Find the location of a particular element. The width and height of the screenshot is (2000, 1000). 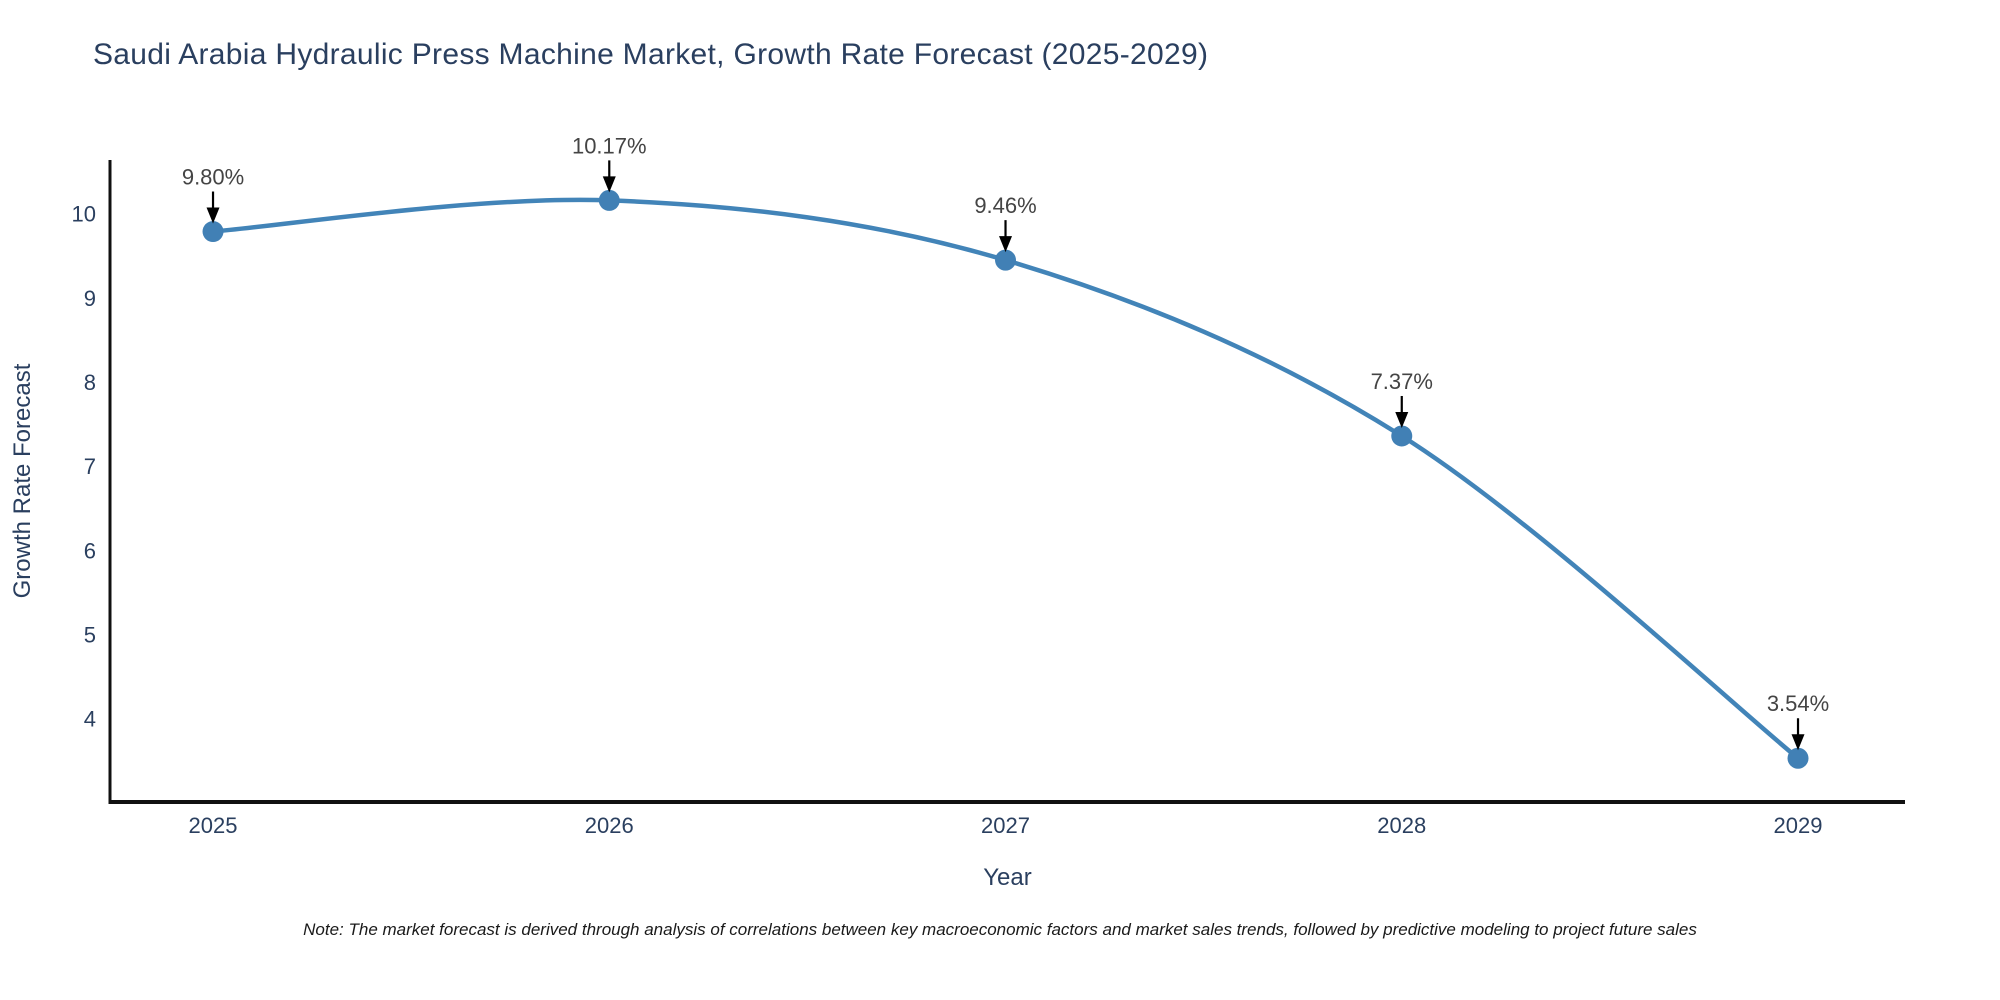

annotation-label: 10.17% is located at coordinates (609, 145).